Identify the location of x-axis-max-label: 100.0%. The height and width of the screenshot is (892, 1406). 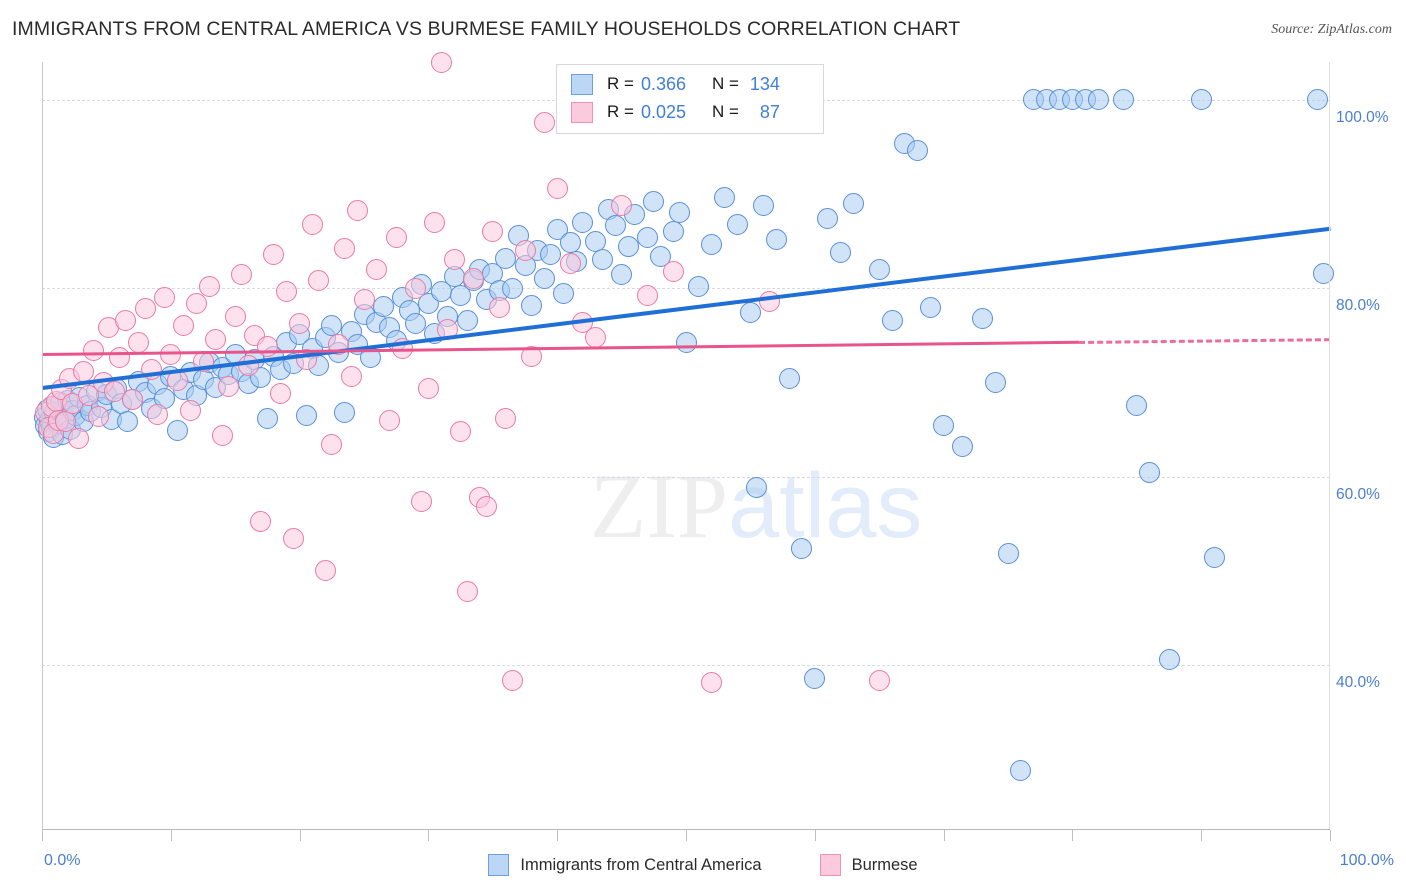
(1366, 860).